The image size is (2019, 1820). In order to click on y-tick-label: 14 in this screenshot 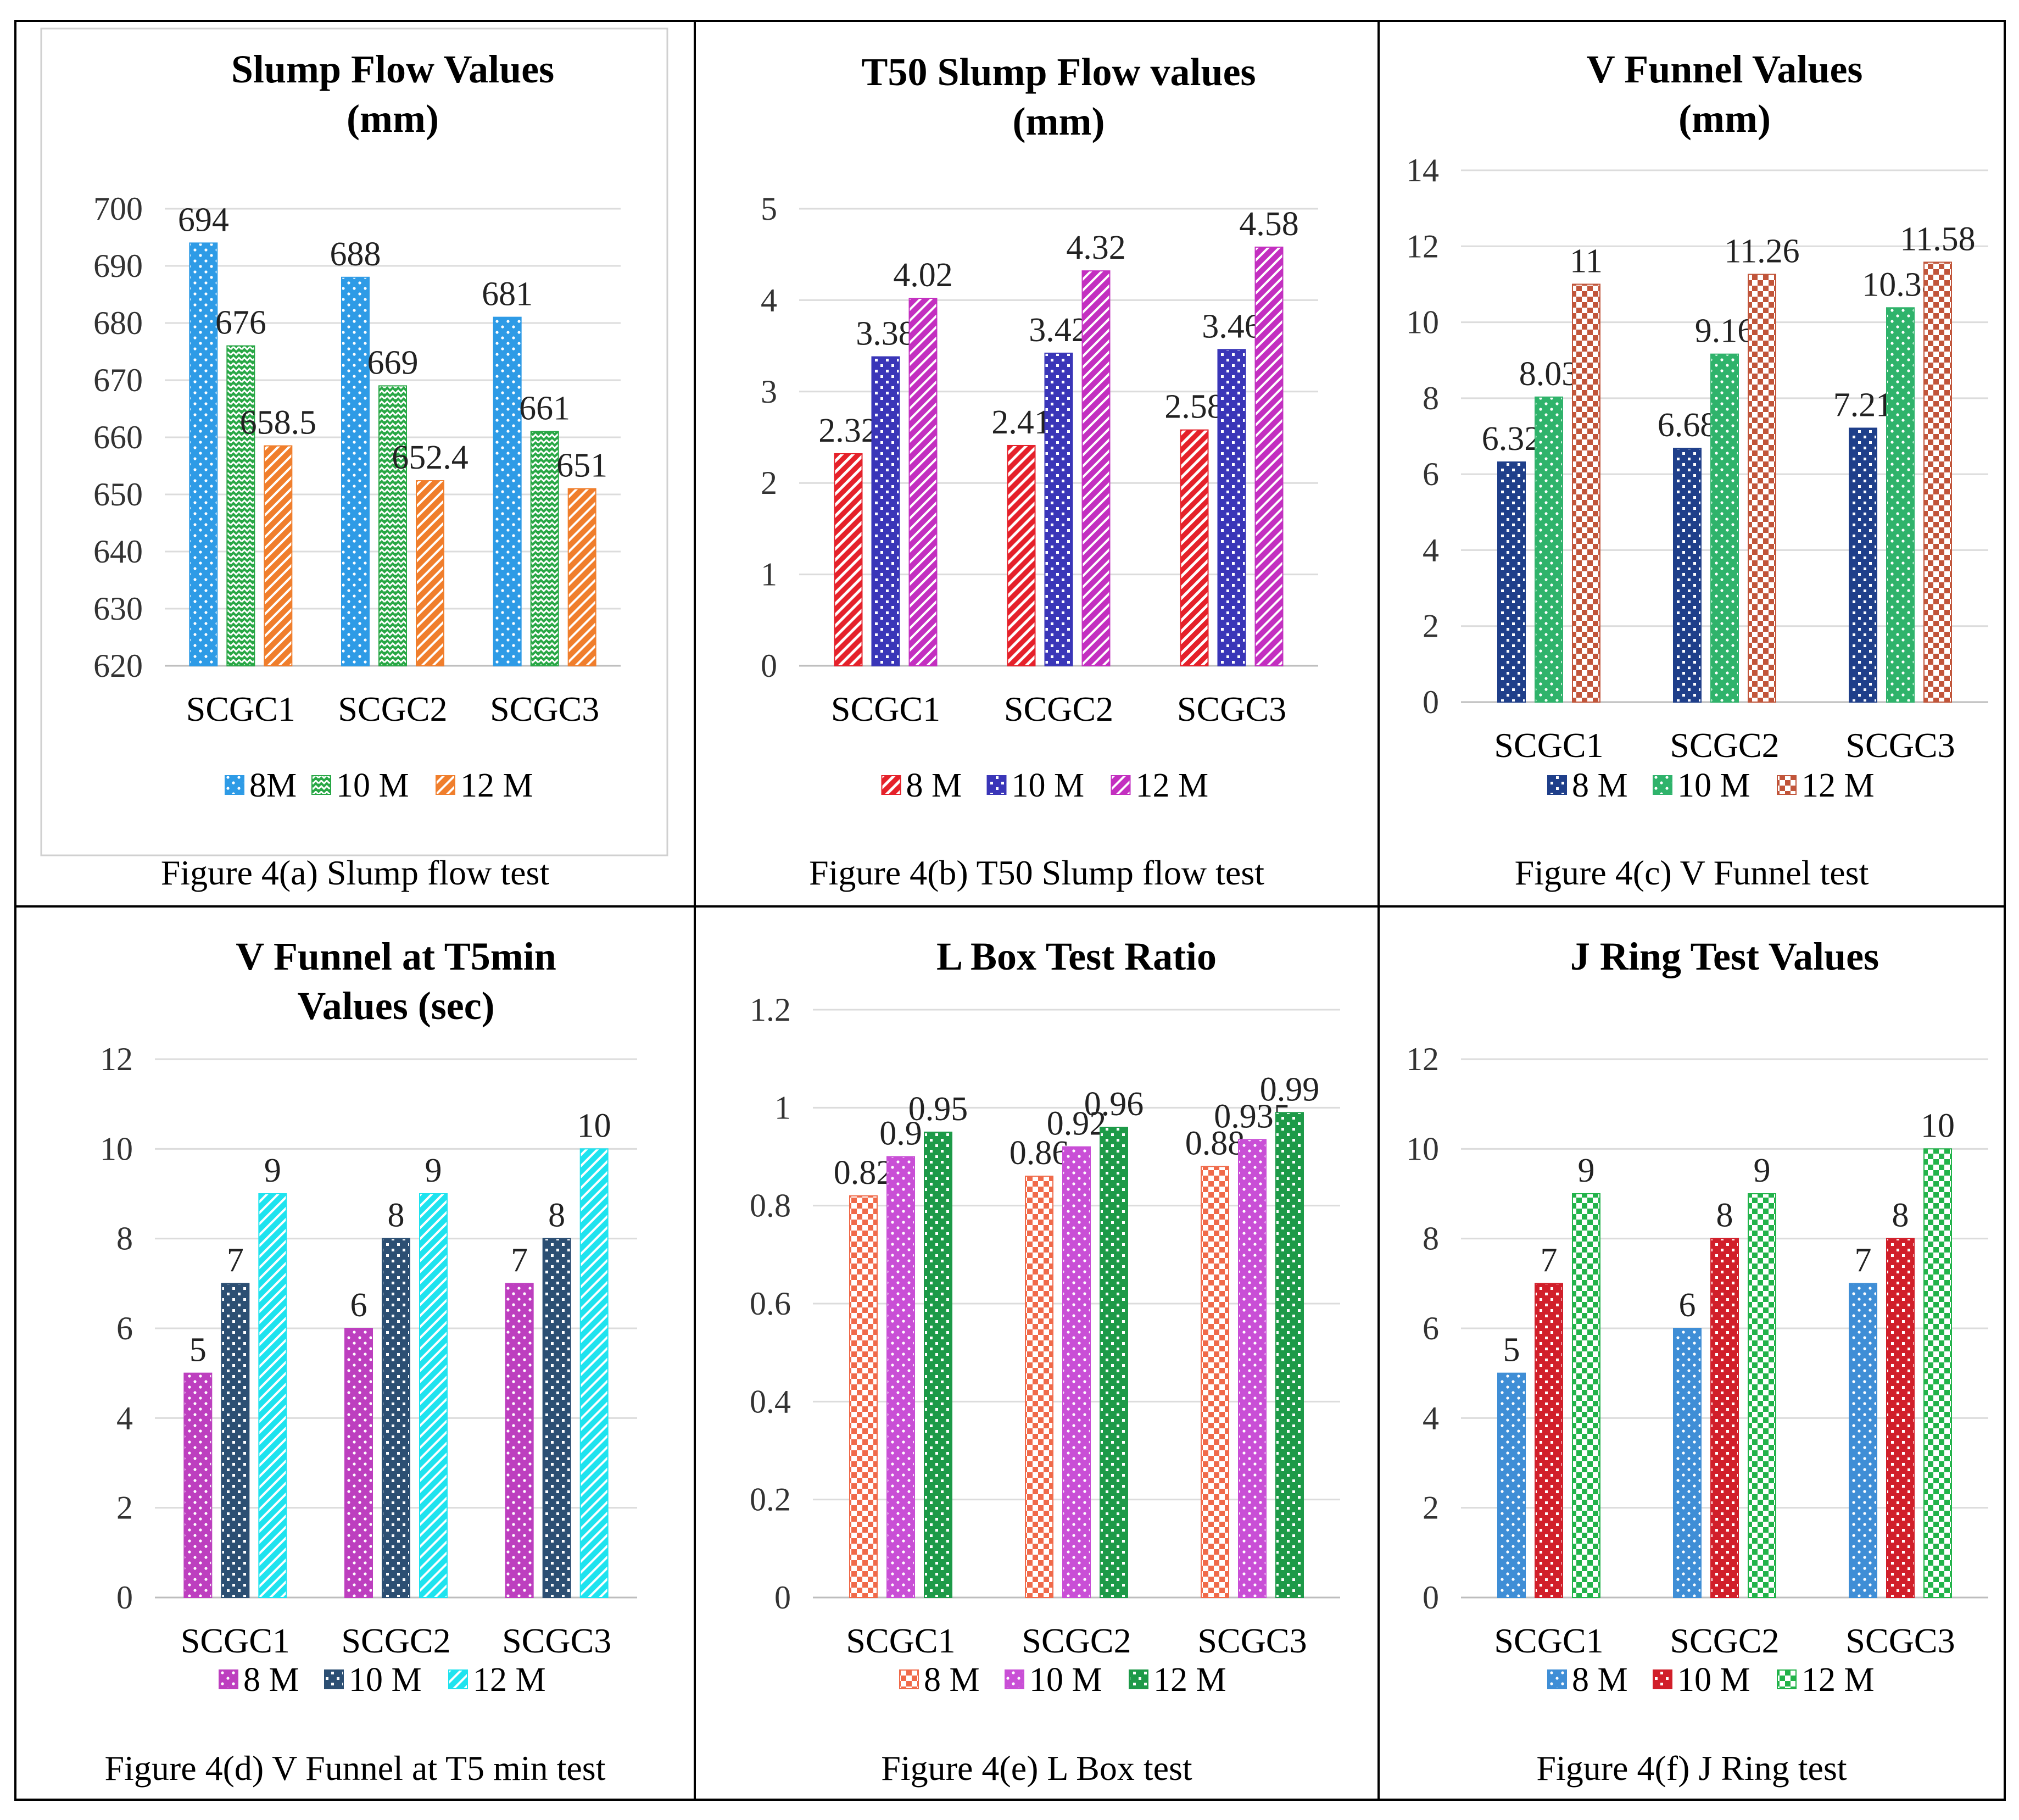, I will do `click(1422, 170)`.